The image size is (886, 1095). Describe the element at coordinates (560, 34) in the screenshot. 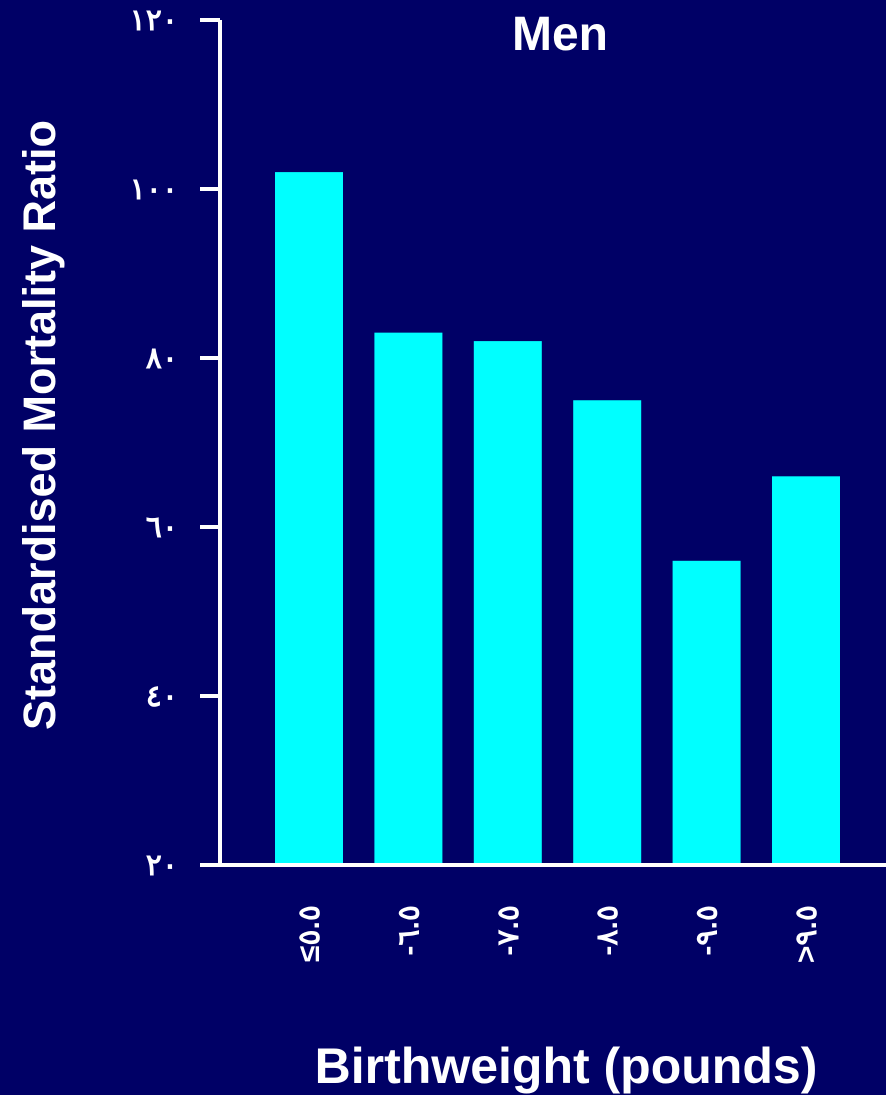

I see `chart-title: Men` at that location.